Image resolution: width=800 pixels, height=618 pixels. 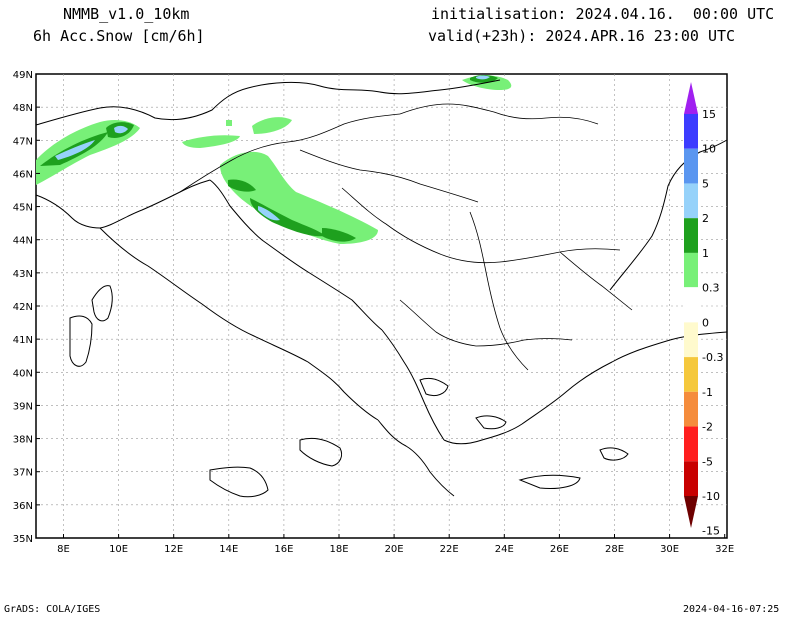 What do you see at coordinates (173, 549) in the screenshot?
I see `lon-label: 12E` at bounding box center [173, 549].